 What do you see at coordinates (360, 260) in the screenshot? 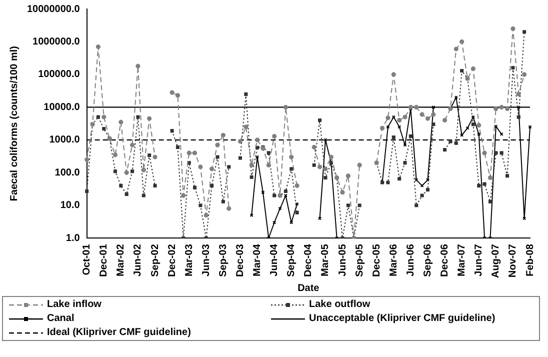
I see `x-tick-label: Sep-05` at bounding box center [360, 260].